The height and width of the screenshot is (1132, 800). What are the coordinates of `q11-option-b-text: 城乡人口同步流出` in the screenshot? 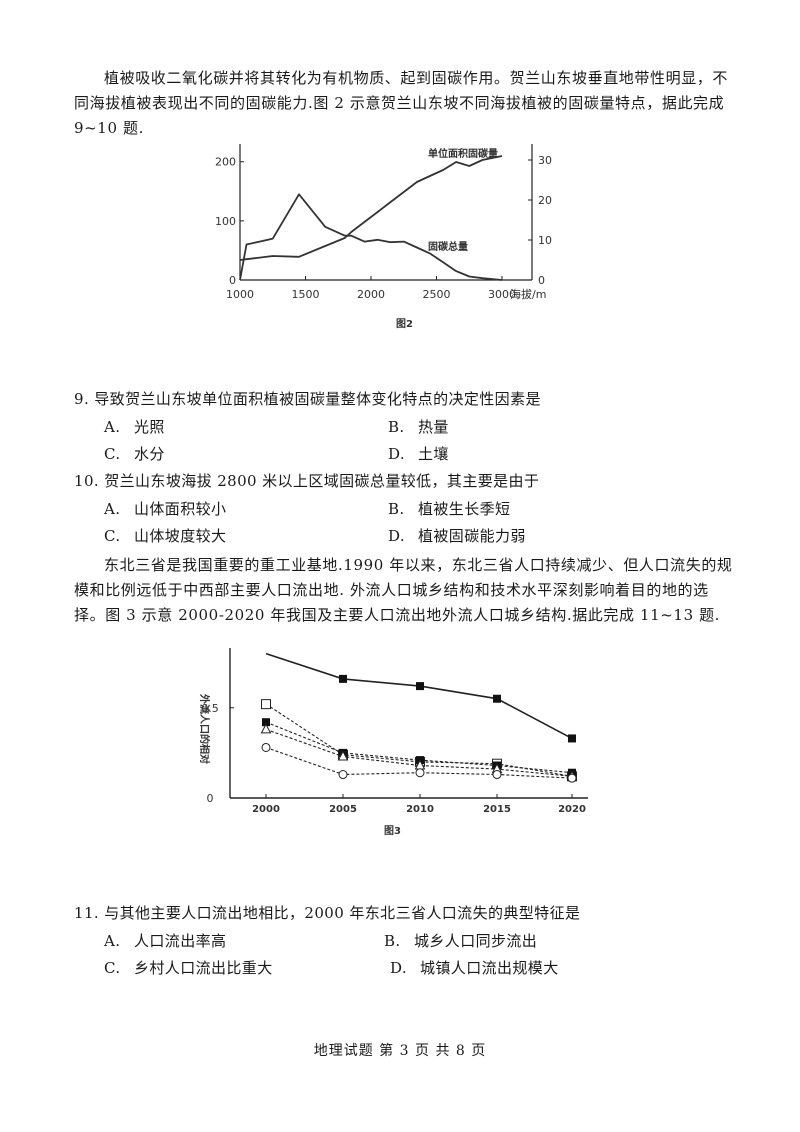 It's located at (476, 941).